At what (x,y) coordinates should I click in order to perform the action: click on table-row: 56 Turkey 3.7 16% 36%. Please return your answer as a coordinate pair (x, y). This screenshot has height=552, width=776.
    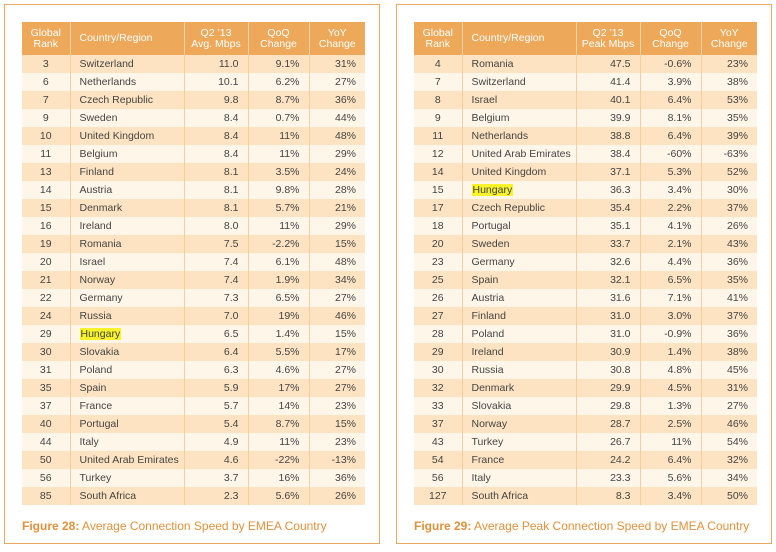
    Looking at the image, I should click on (193, 478).